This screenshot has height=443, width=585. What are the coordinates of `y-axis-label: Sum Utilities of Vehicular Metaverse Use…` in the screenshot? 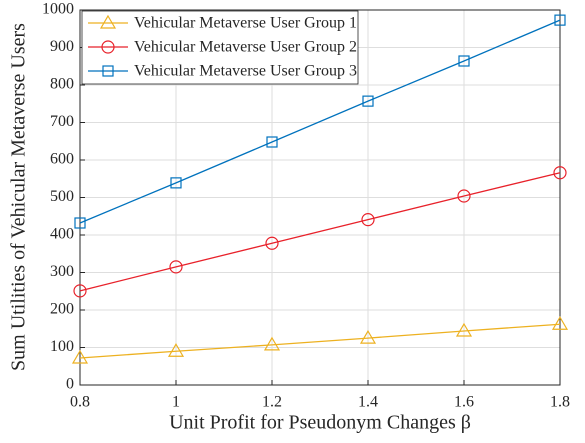 It's located at (19, 197).